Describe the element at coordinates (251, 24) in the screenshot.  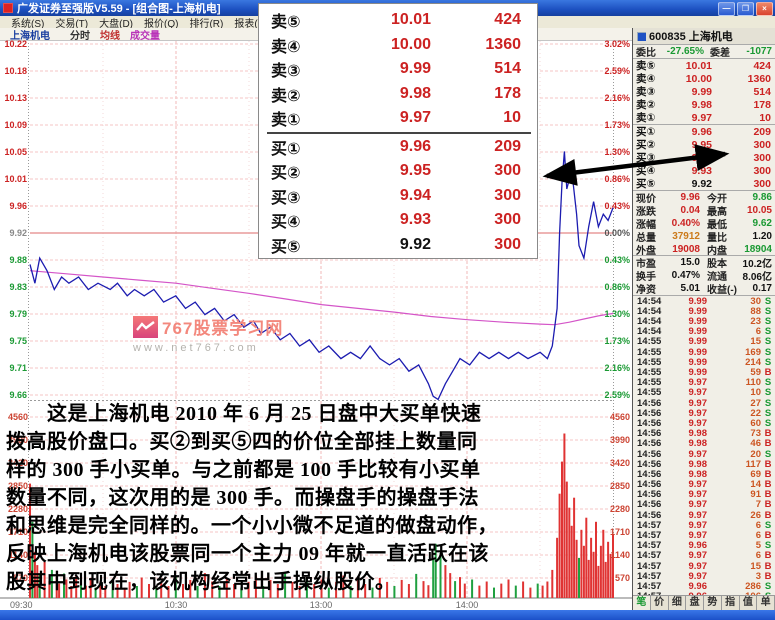
I see `menu-item-5: 报表(B)` at that location.